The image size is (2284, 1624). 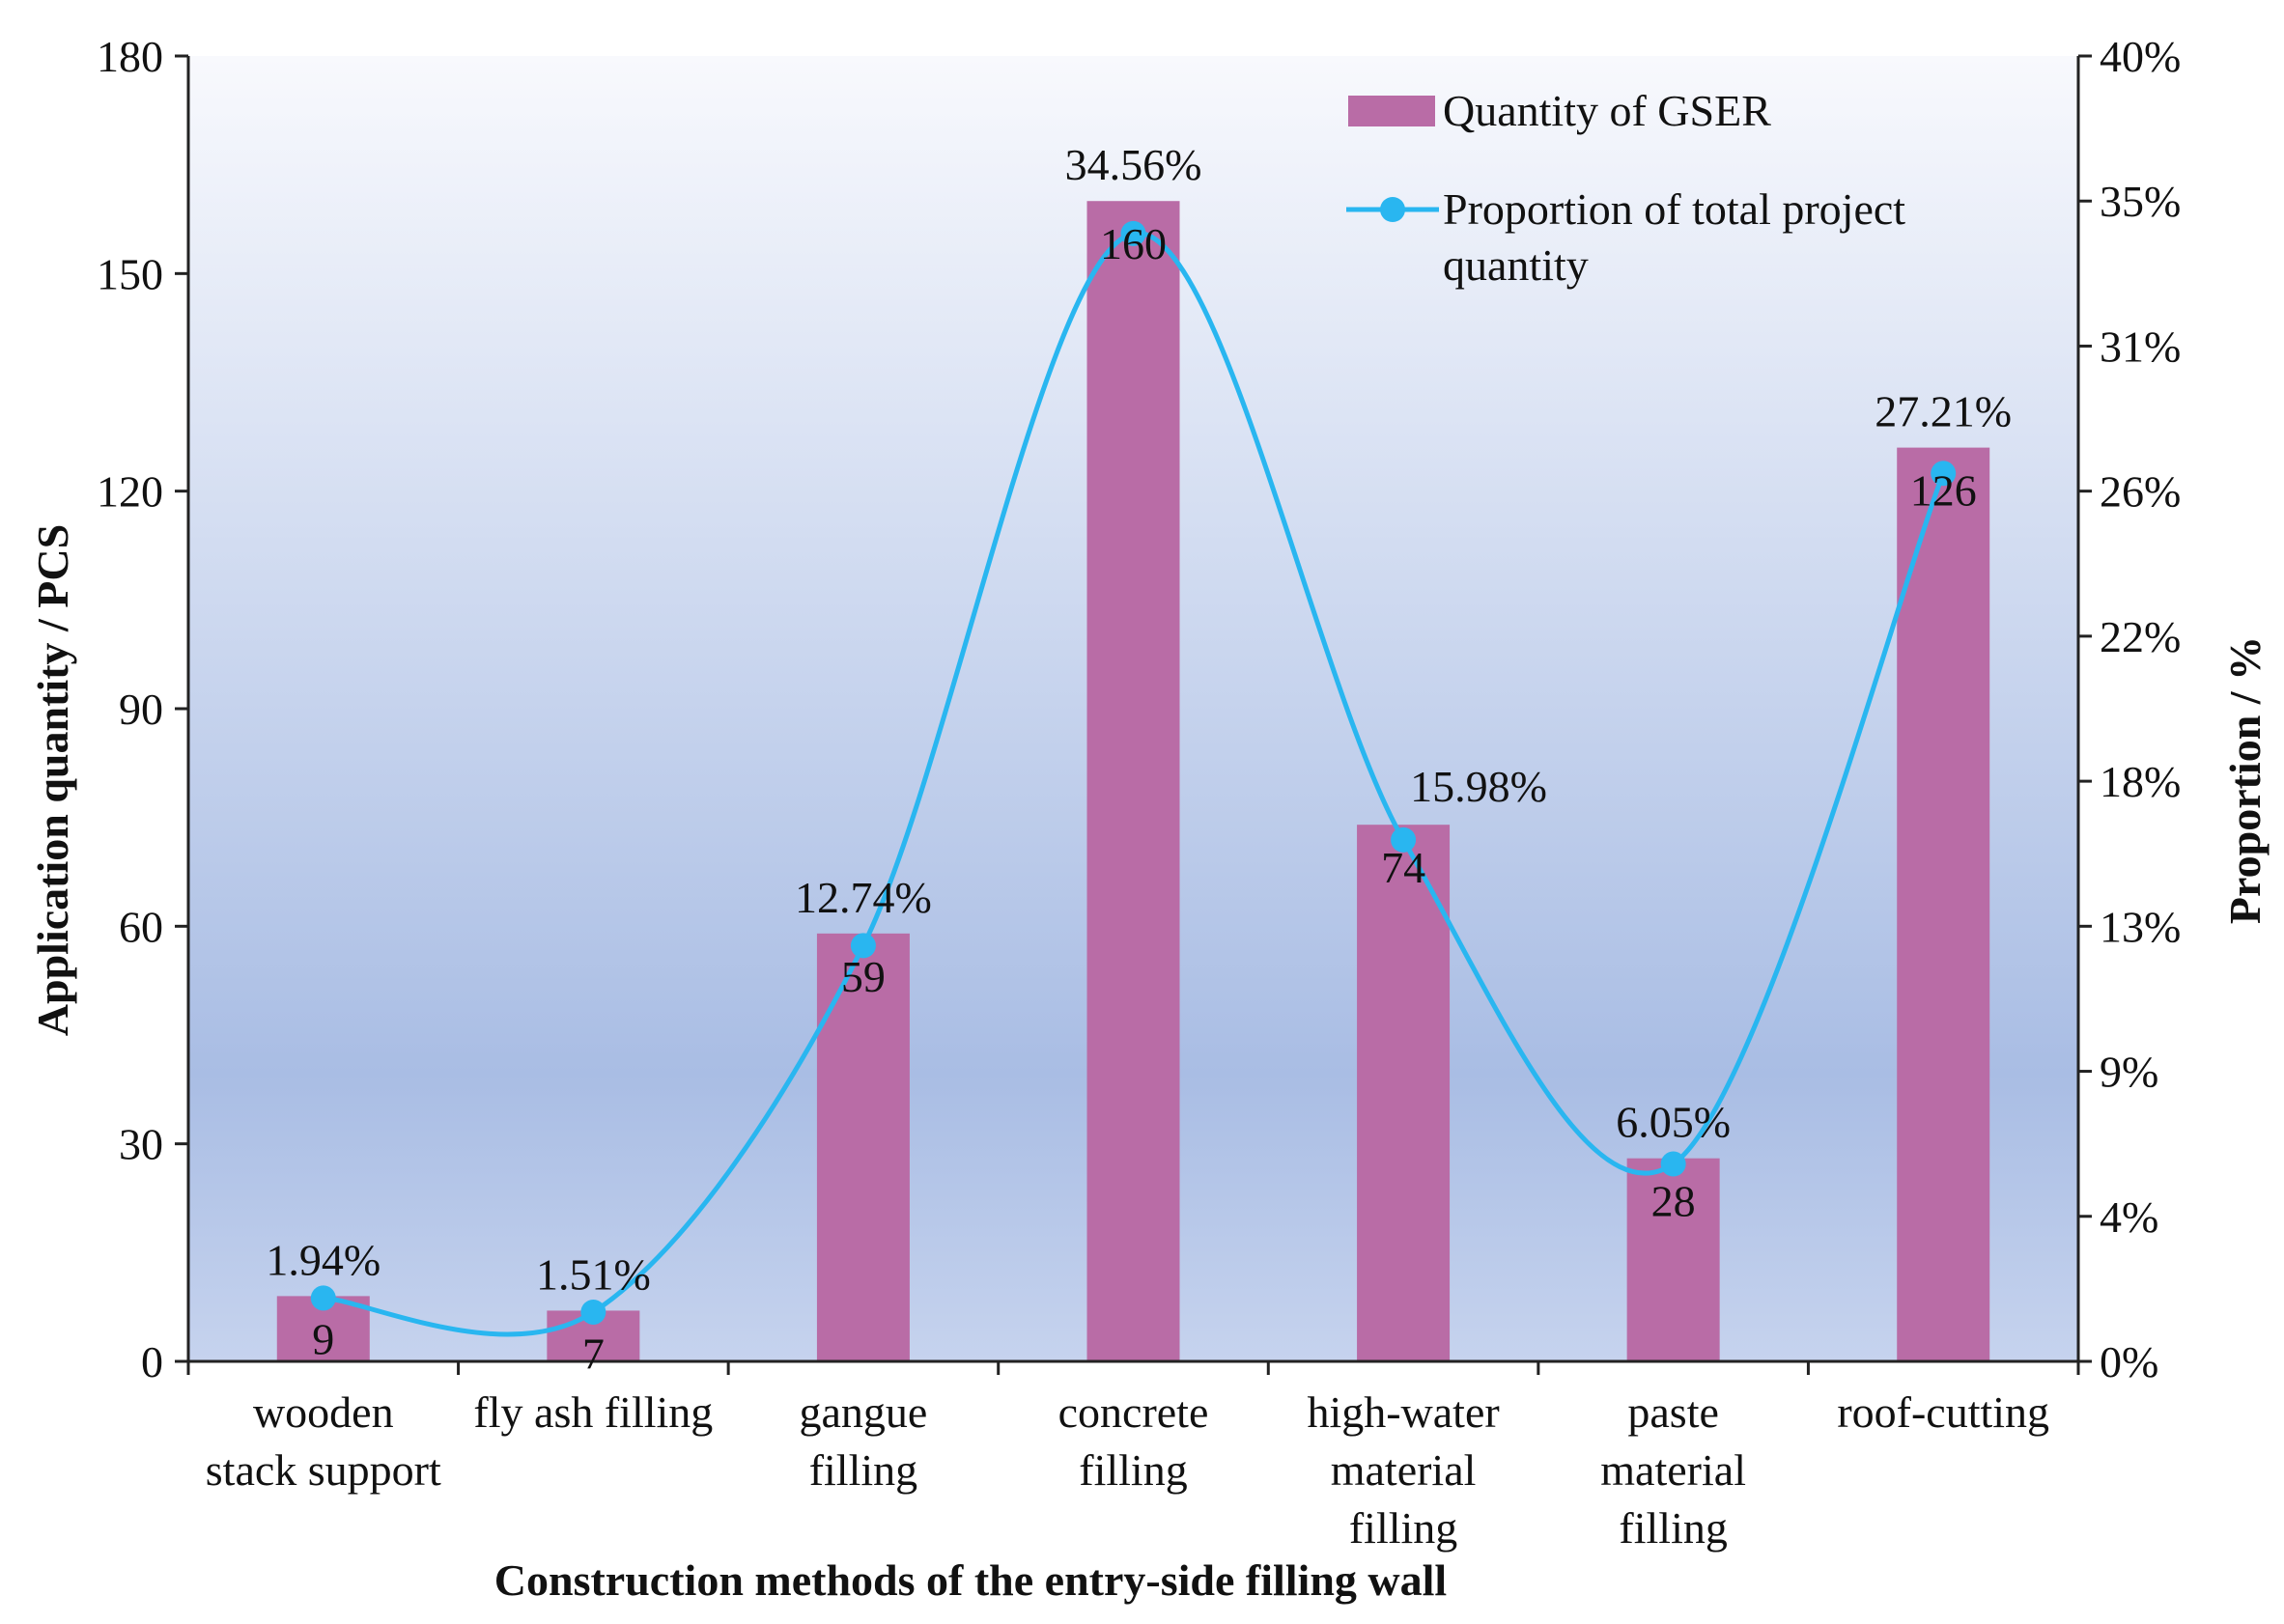 I want to click on x-tick-label-5-line-2: filling, so click(x=1673, y=1528).